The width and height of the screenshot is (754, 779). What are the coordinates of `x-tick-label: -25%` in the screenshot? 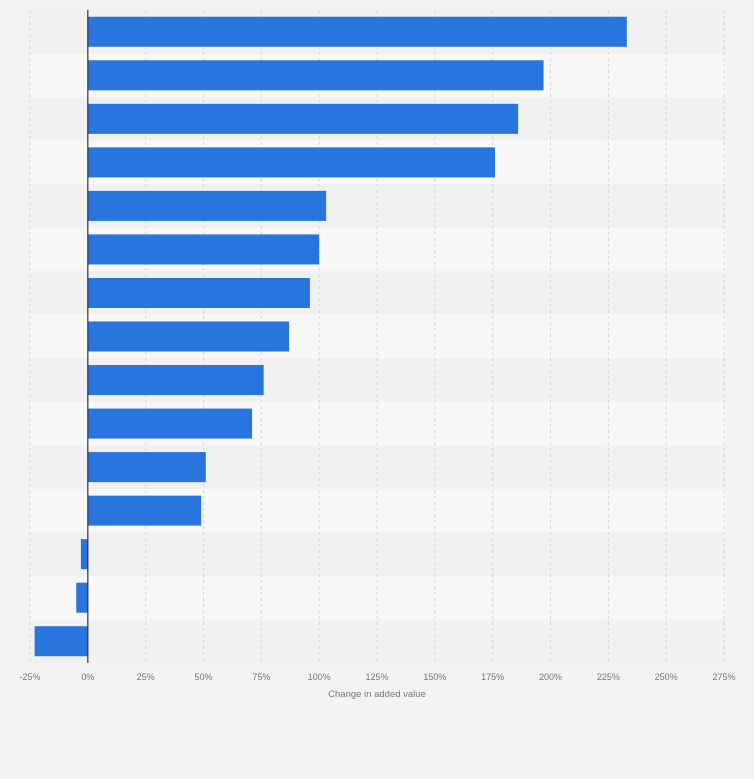 It's located at (29, 677).